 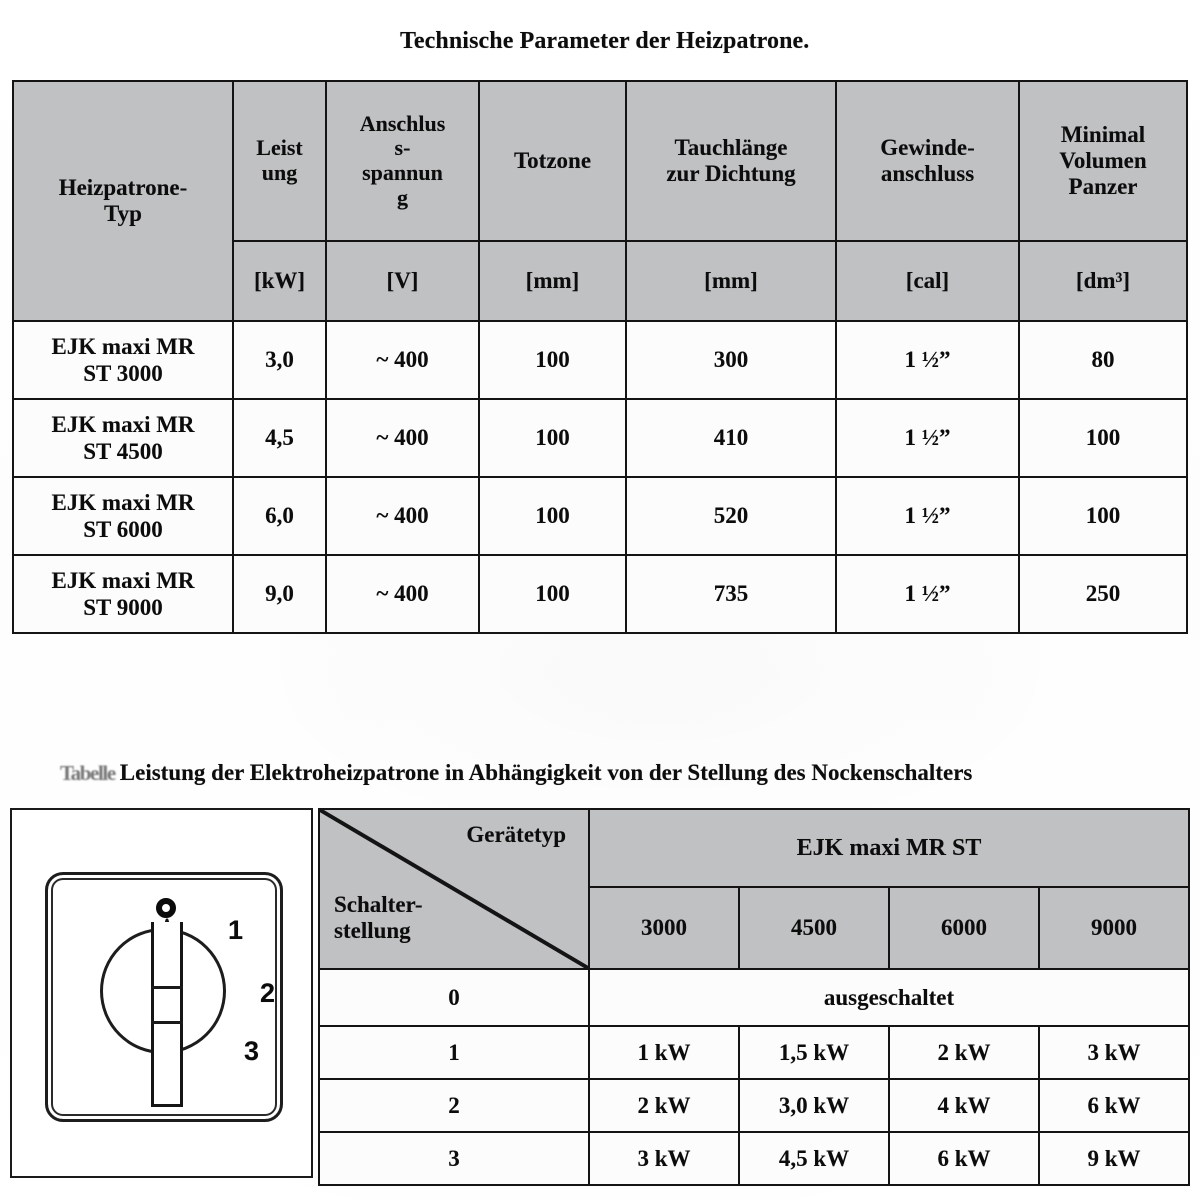 I want to click on header-device-9000: 9000, so click(x=1114, y=928).